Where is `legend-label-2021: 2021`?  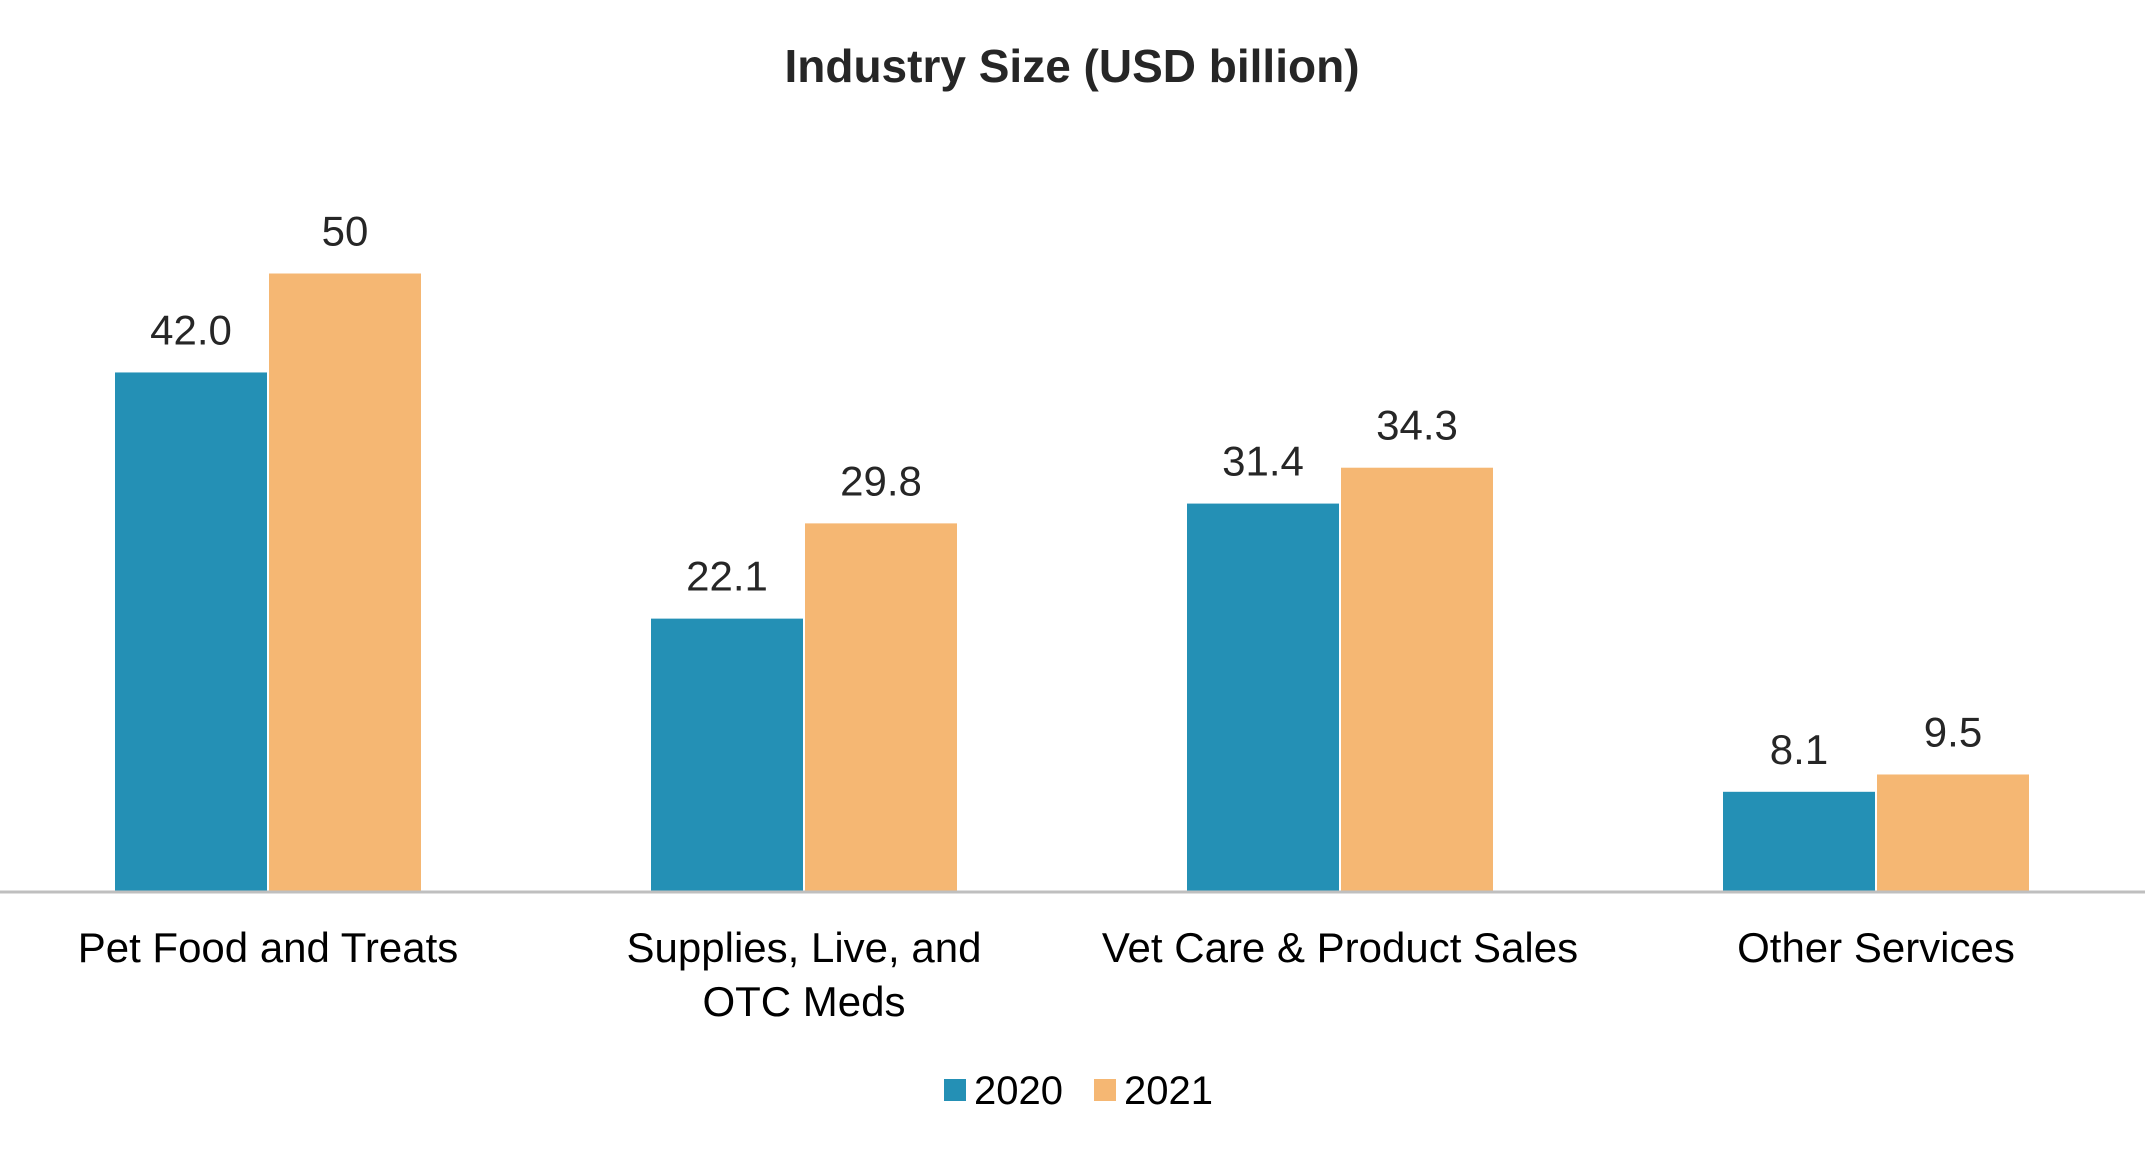
legend-label-2021: 2021 is located at coordinates (1168, 1091).